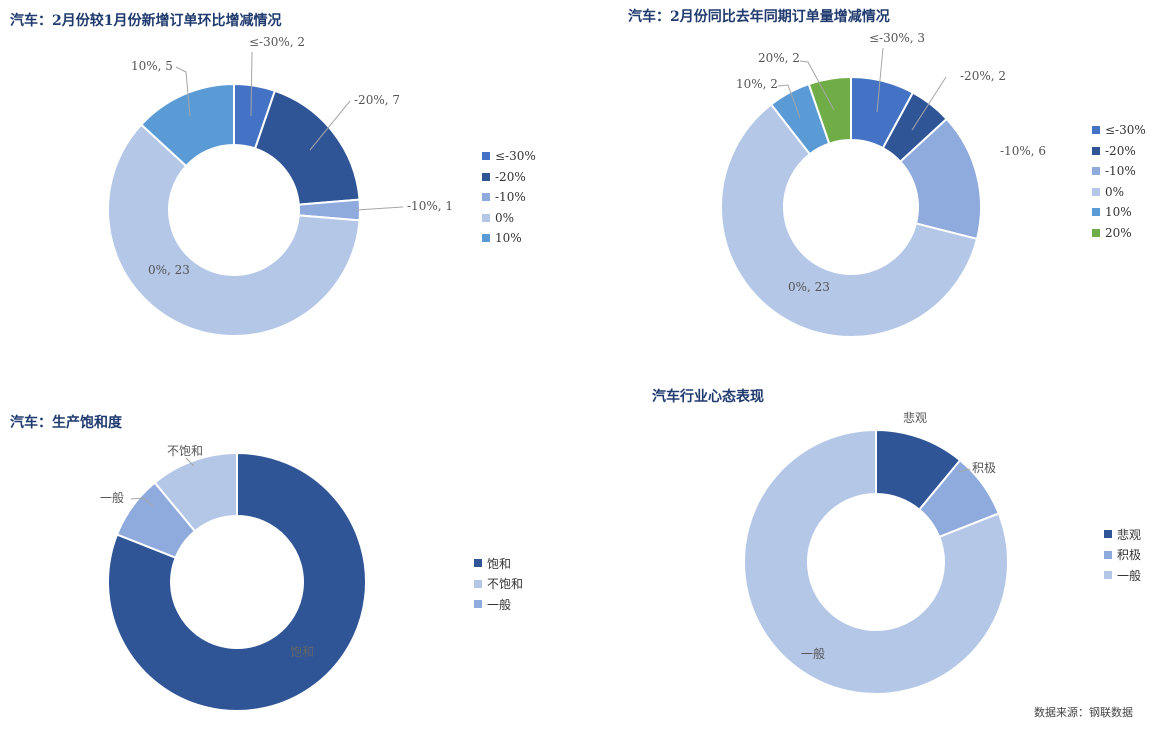  I want to click on chart3-legend-label: 饱和, so click(499, 563).